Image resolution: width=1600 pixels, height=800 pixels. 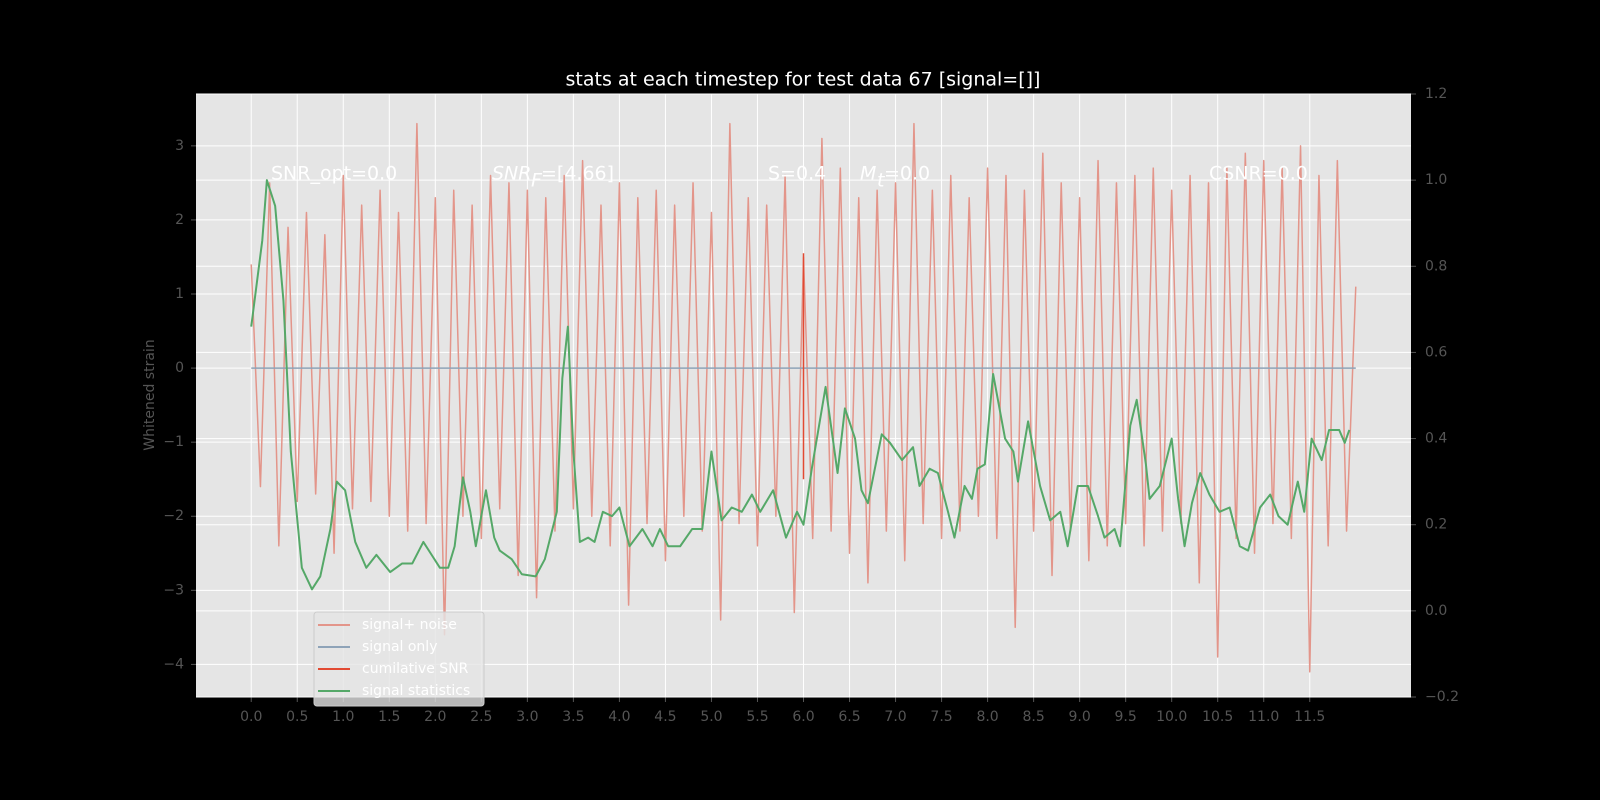 I want to click on x-tick-label: 7.5, so click(x=941, y=717).